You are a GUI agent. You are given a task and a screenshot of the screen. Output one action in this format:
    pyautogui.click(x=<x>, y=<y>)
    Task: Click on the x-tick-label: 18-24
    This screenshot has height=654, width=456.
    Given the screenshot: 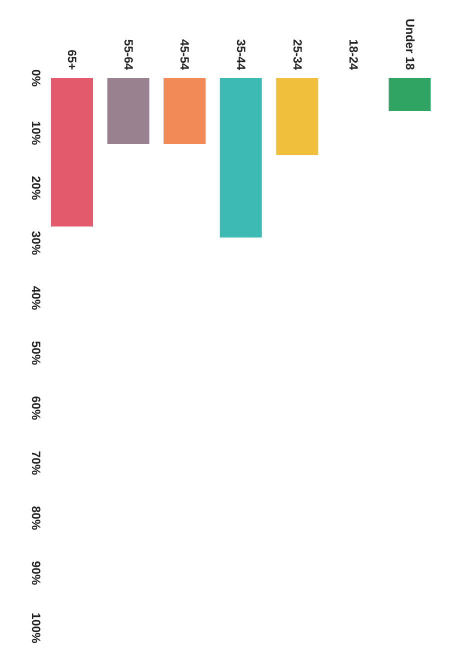 What is the action you would take?
    pyautogui.click(x=353, y=54)
    